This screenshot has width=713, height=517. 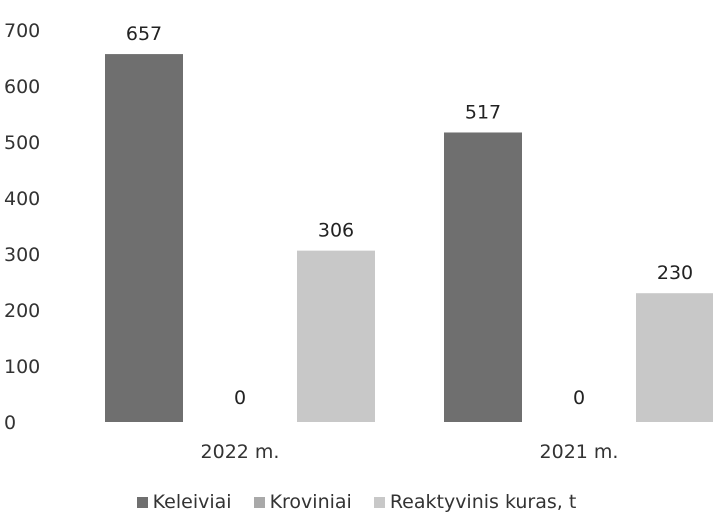 I want to click on legend-item: Keleiviai, so click(x=184, y=502).